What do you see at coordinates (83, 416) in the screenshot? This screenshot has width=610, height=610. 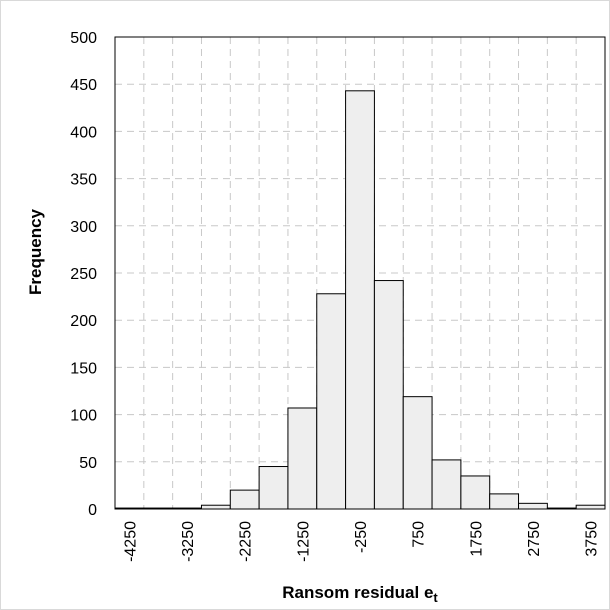 I see `y-tick-label: 100` at bounding box center [83, 416].